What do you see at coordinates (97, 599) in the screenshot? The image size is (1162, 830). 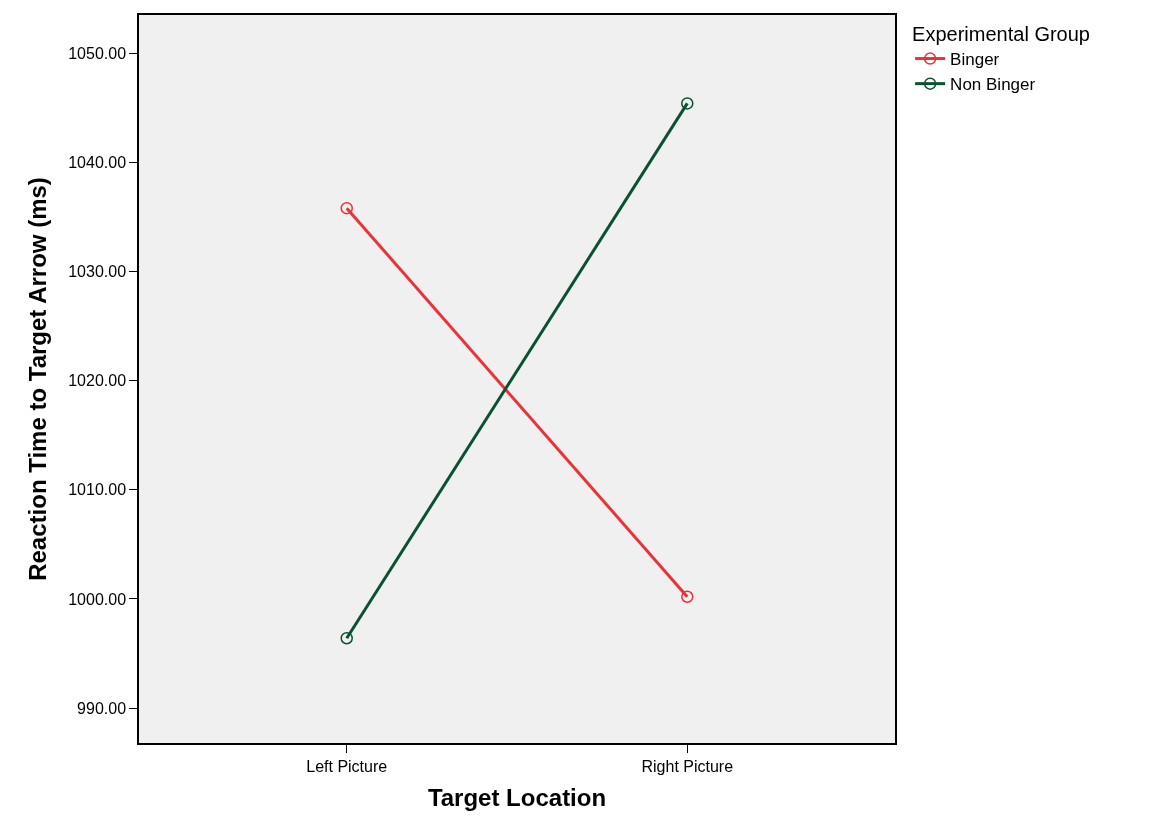 I see `y-tick-label: 1000.00` at bounding box center [97, 599].